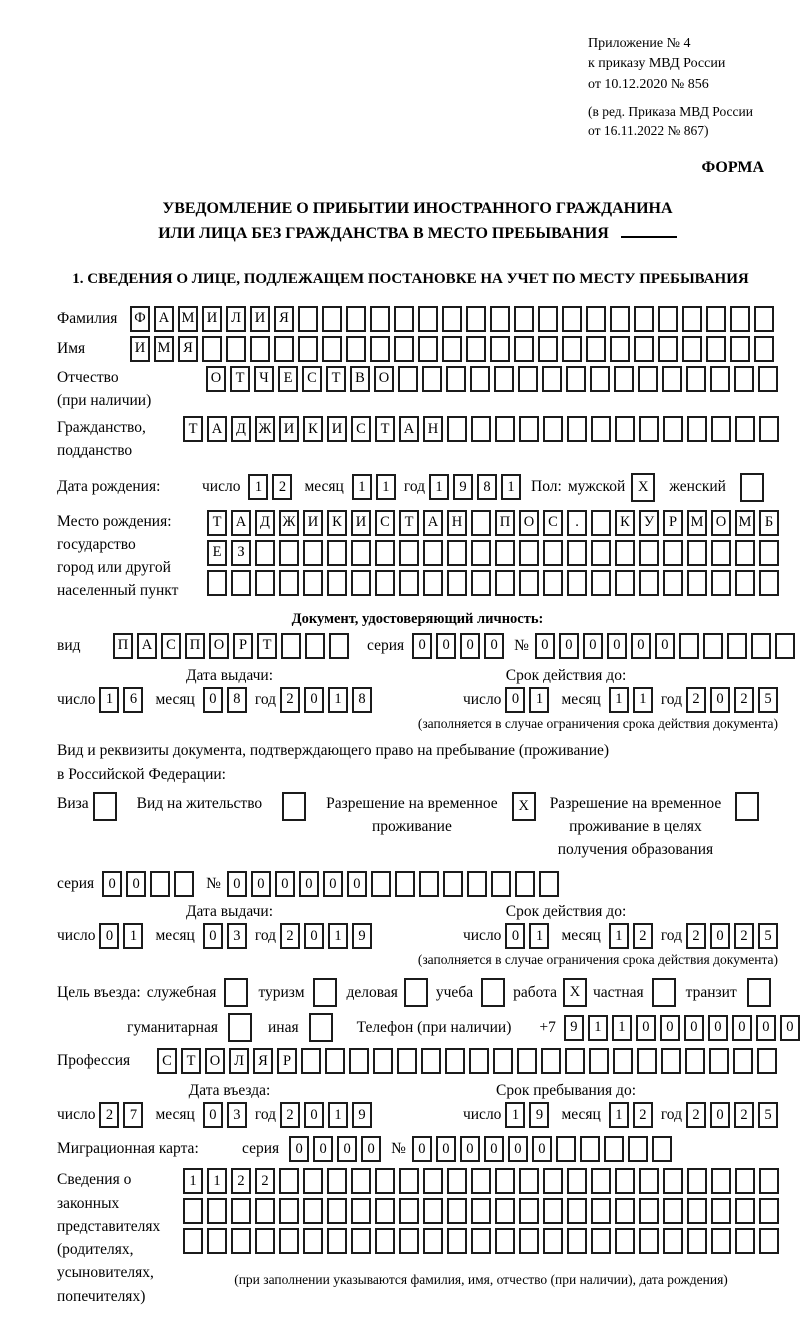 The width and height of the screenshot is (800, 1336). I want to click on char-cell: Ф, so click(140, 318).